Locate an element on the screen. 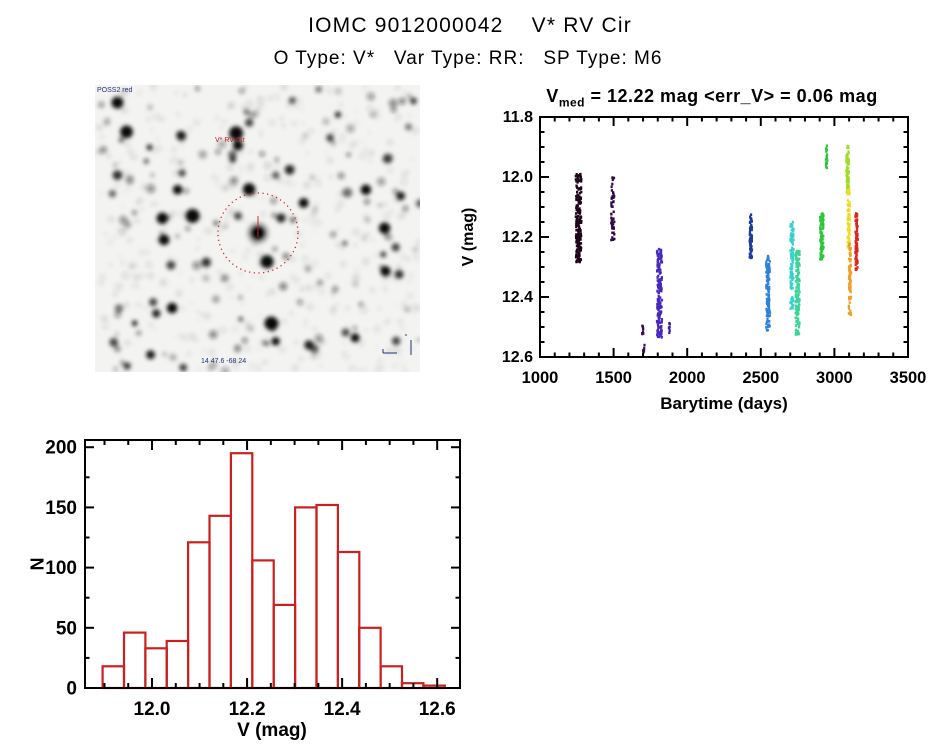 This screenshot has width=944, height=747. svg-text: 1000 is located at coordinates (540, 378).